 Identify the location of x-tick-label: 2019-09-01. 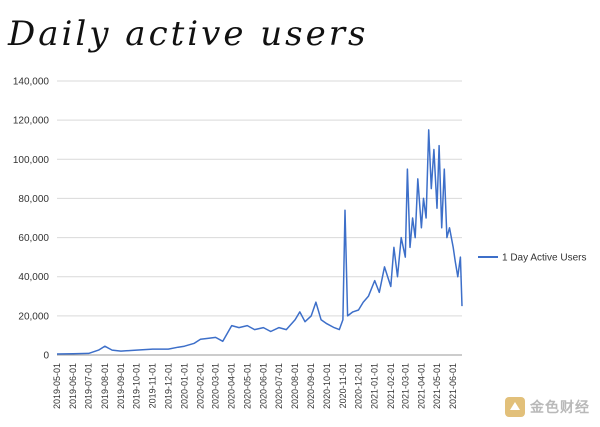
(121, 386).